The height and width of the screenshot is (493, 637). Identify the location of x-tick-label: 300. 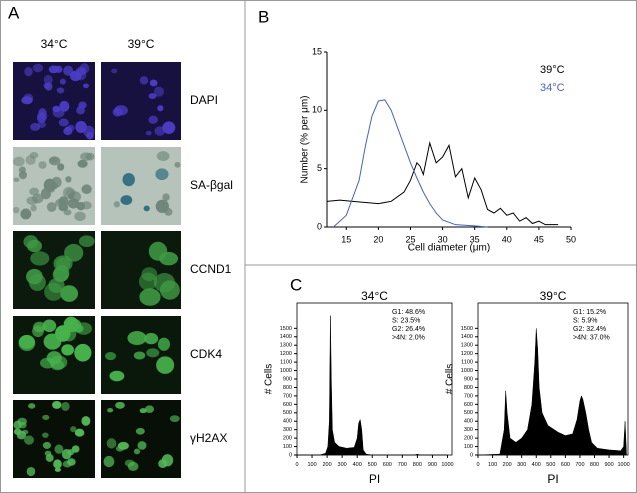
(521, 465).